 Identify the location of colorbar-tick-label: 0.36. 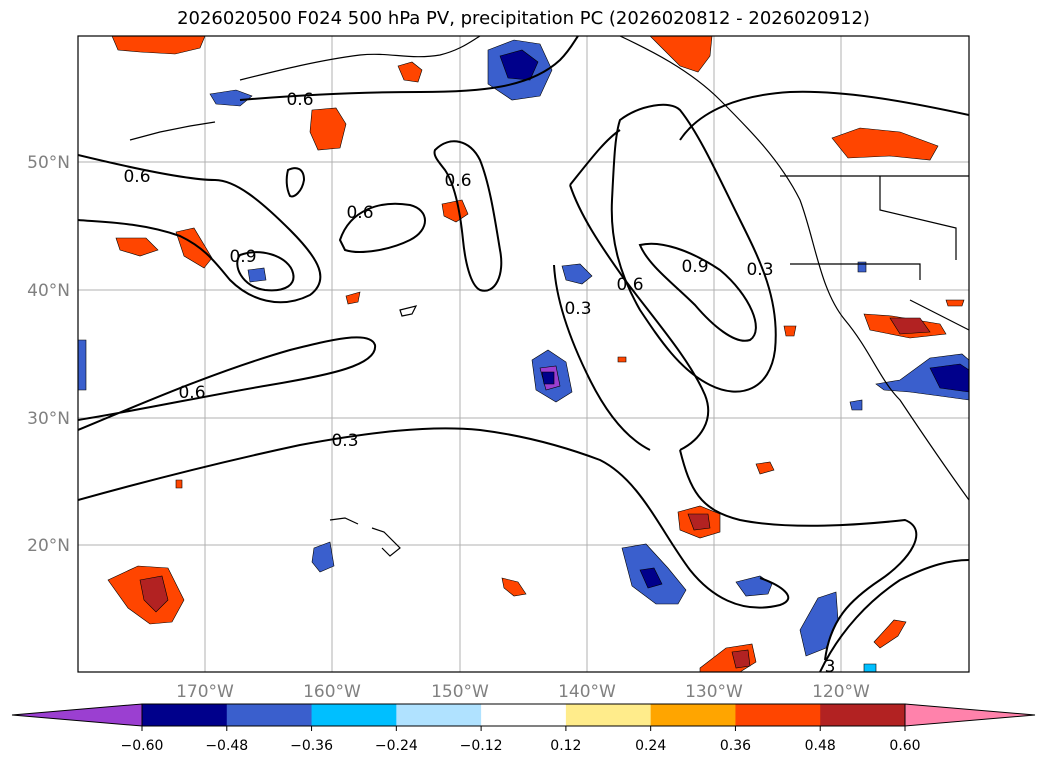
(735, 746).